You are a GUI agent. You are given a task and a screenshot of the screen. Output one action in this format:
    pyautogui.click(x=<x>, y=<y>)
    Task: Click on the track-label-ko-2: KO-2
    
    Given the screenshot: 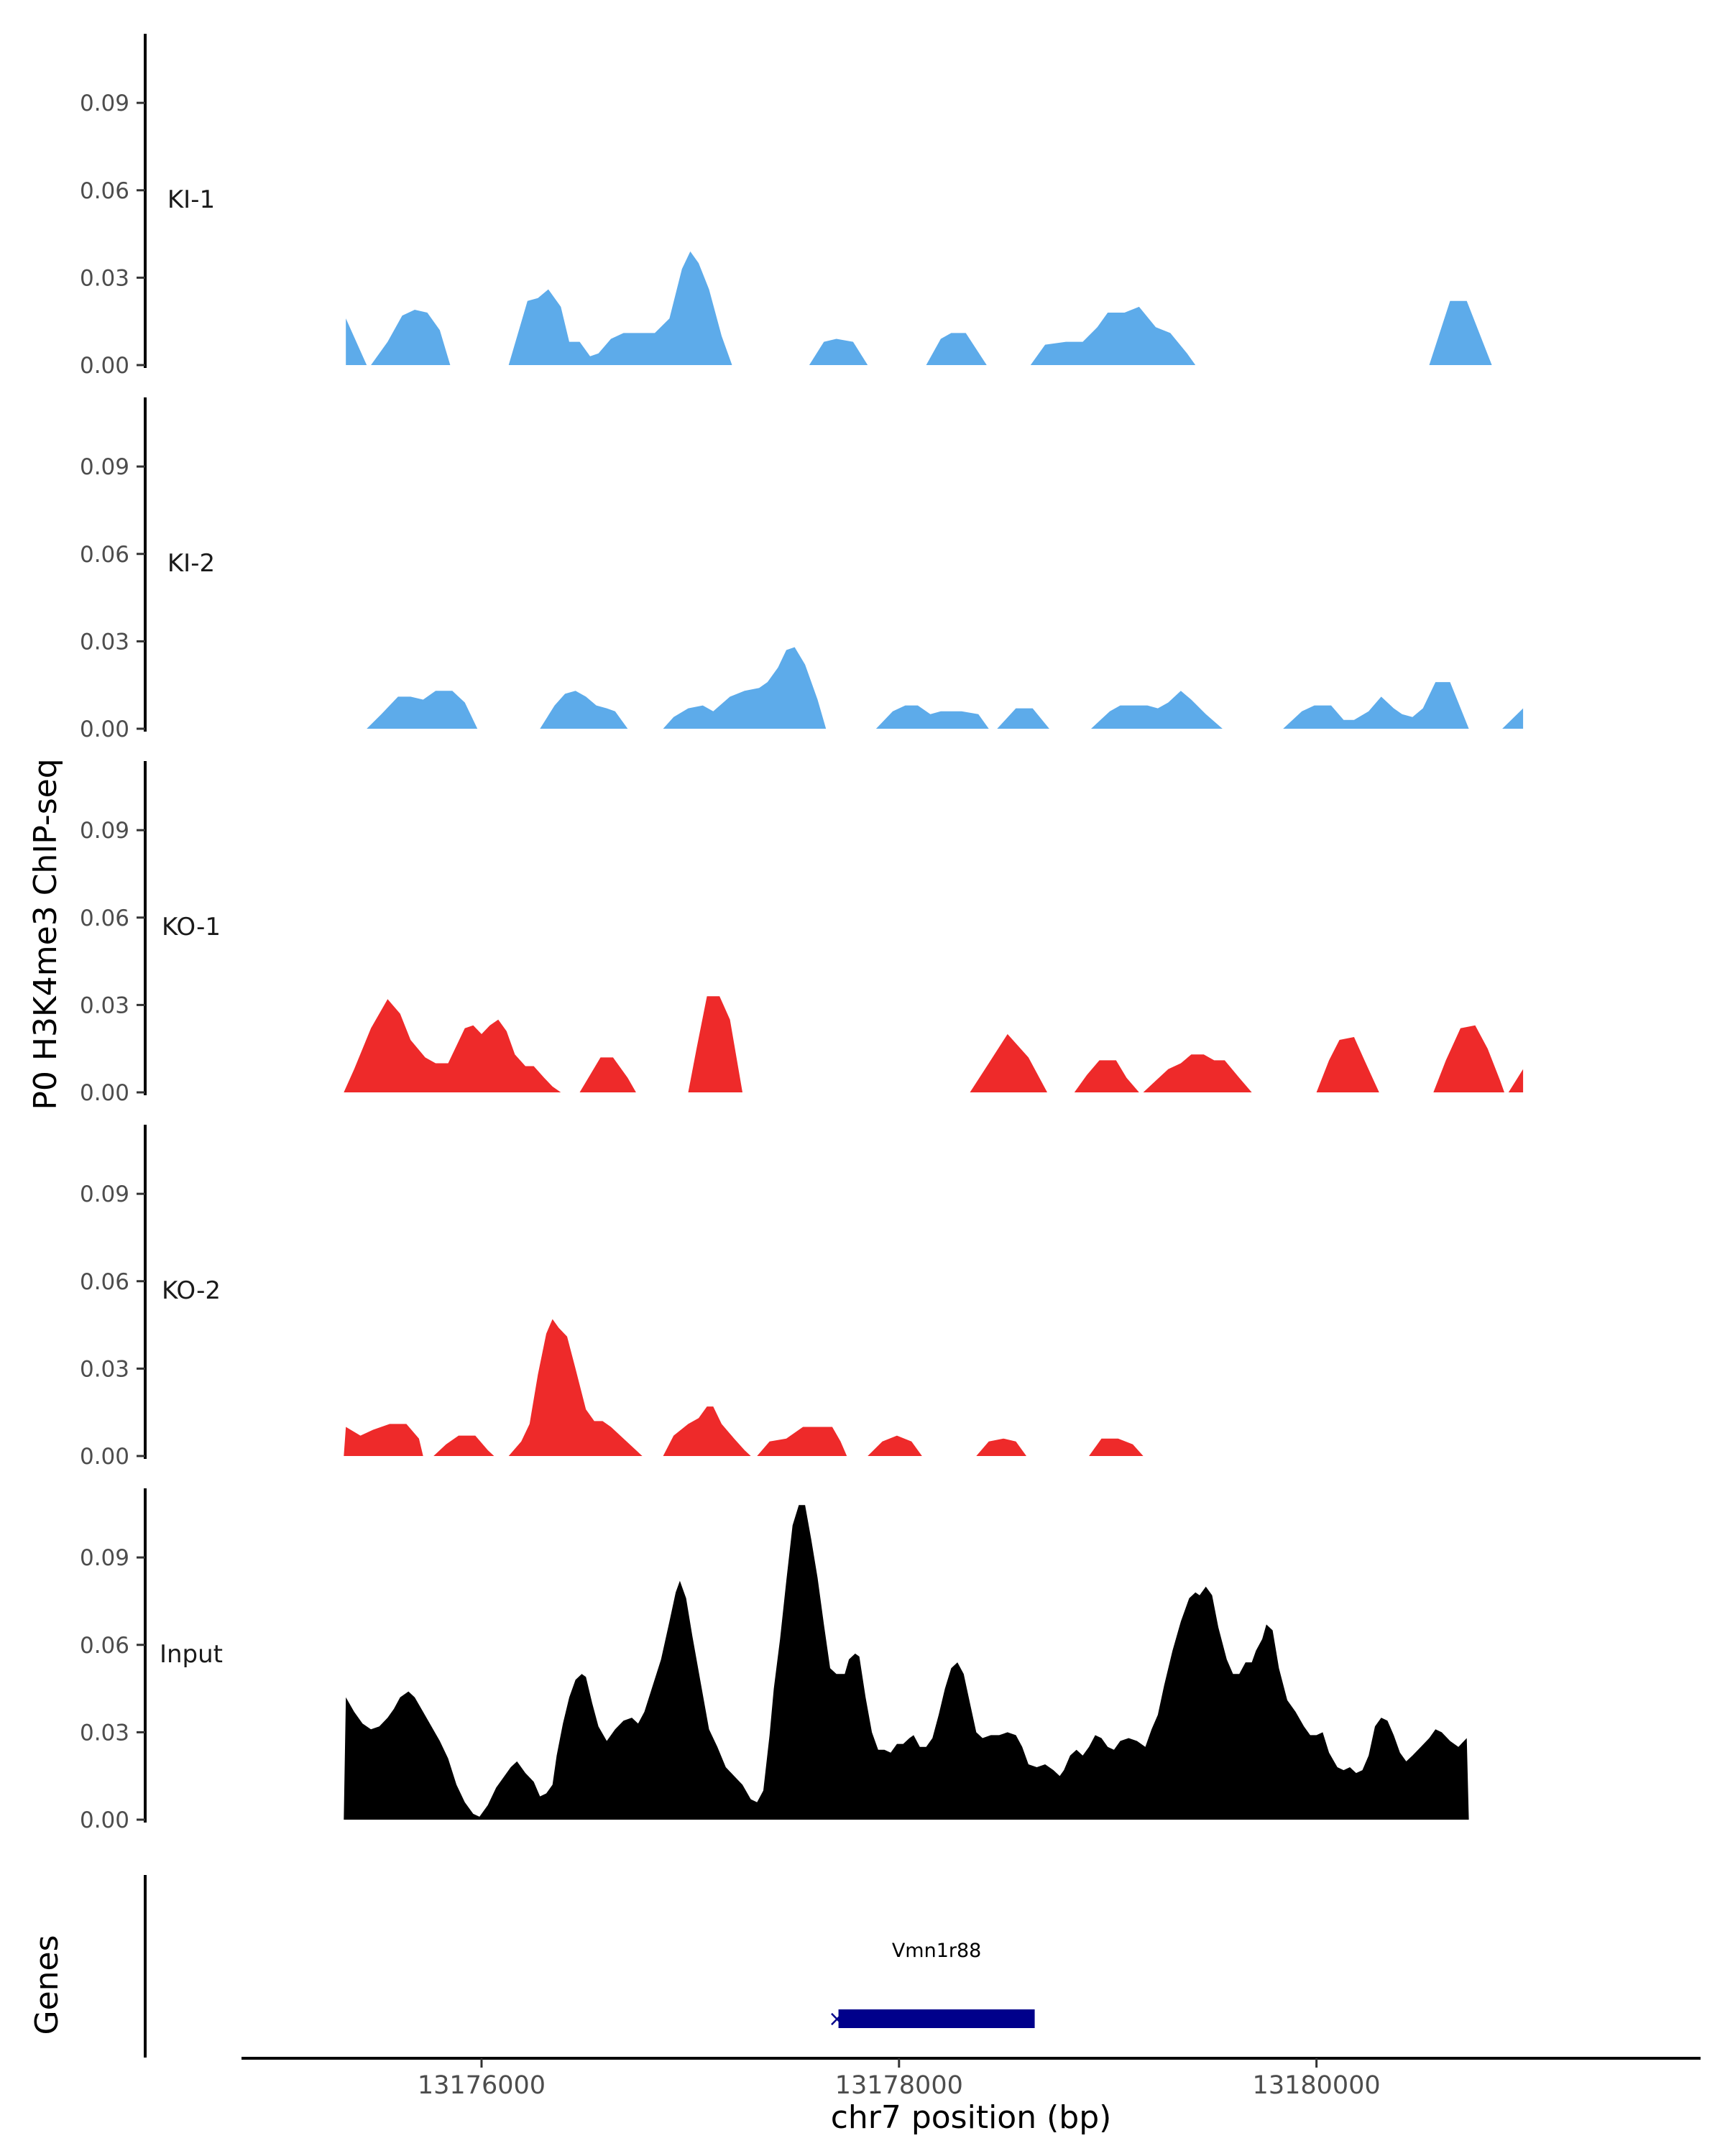 What is the action you would take?
    pyautogui.click(x=191, y=1290)
    